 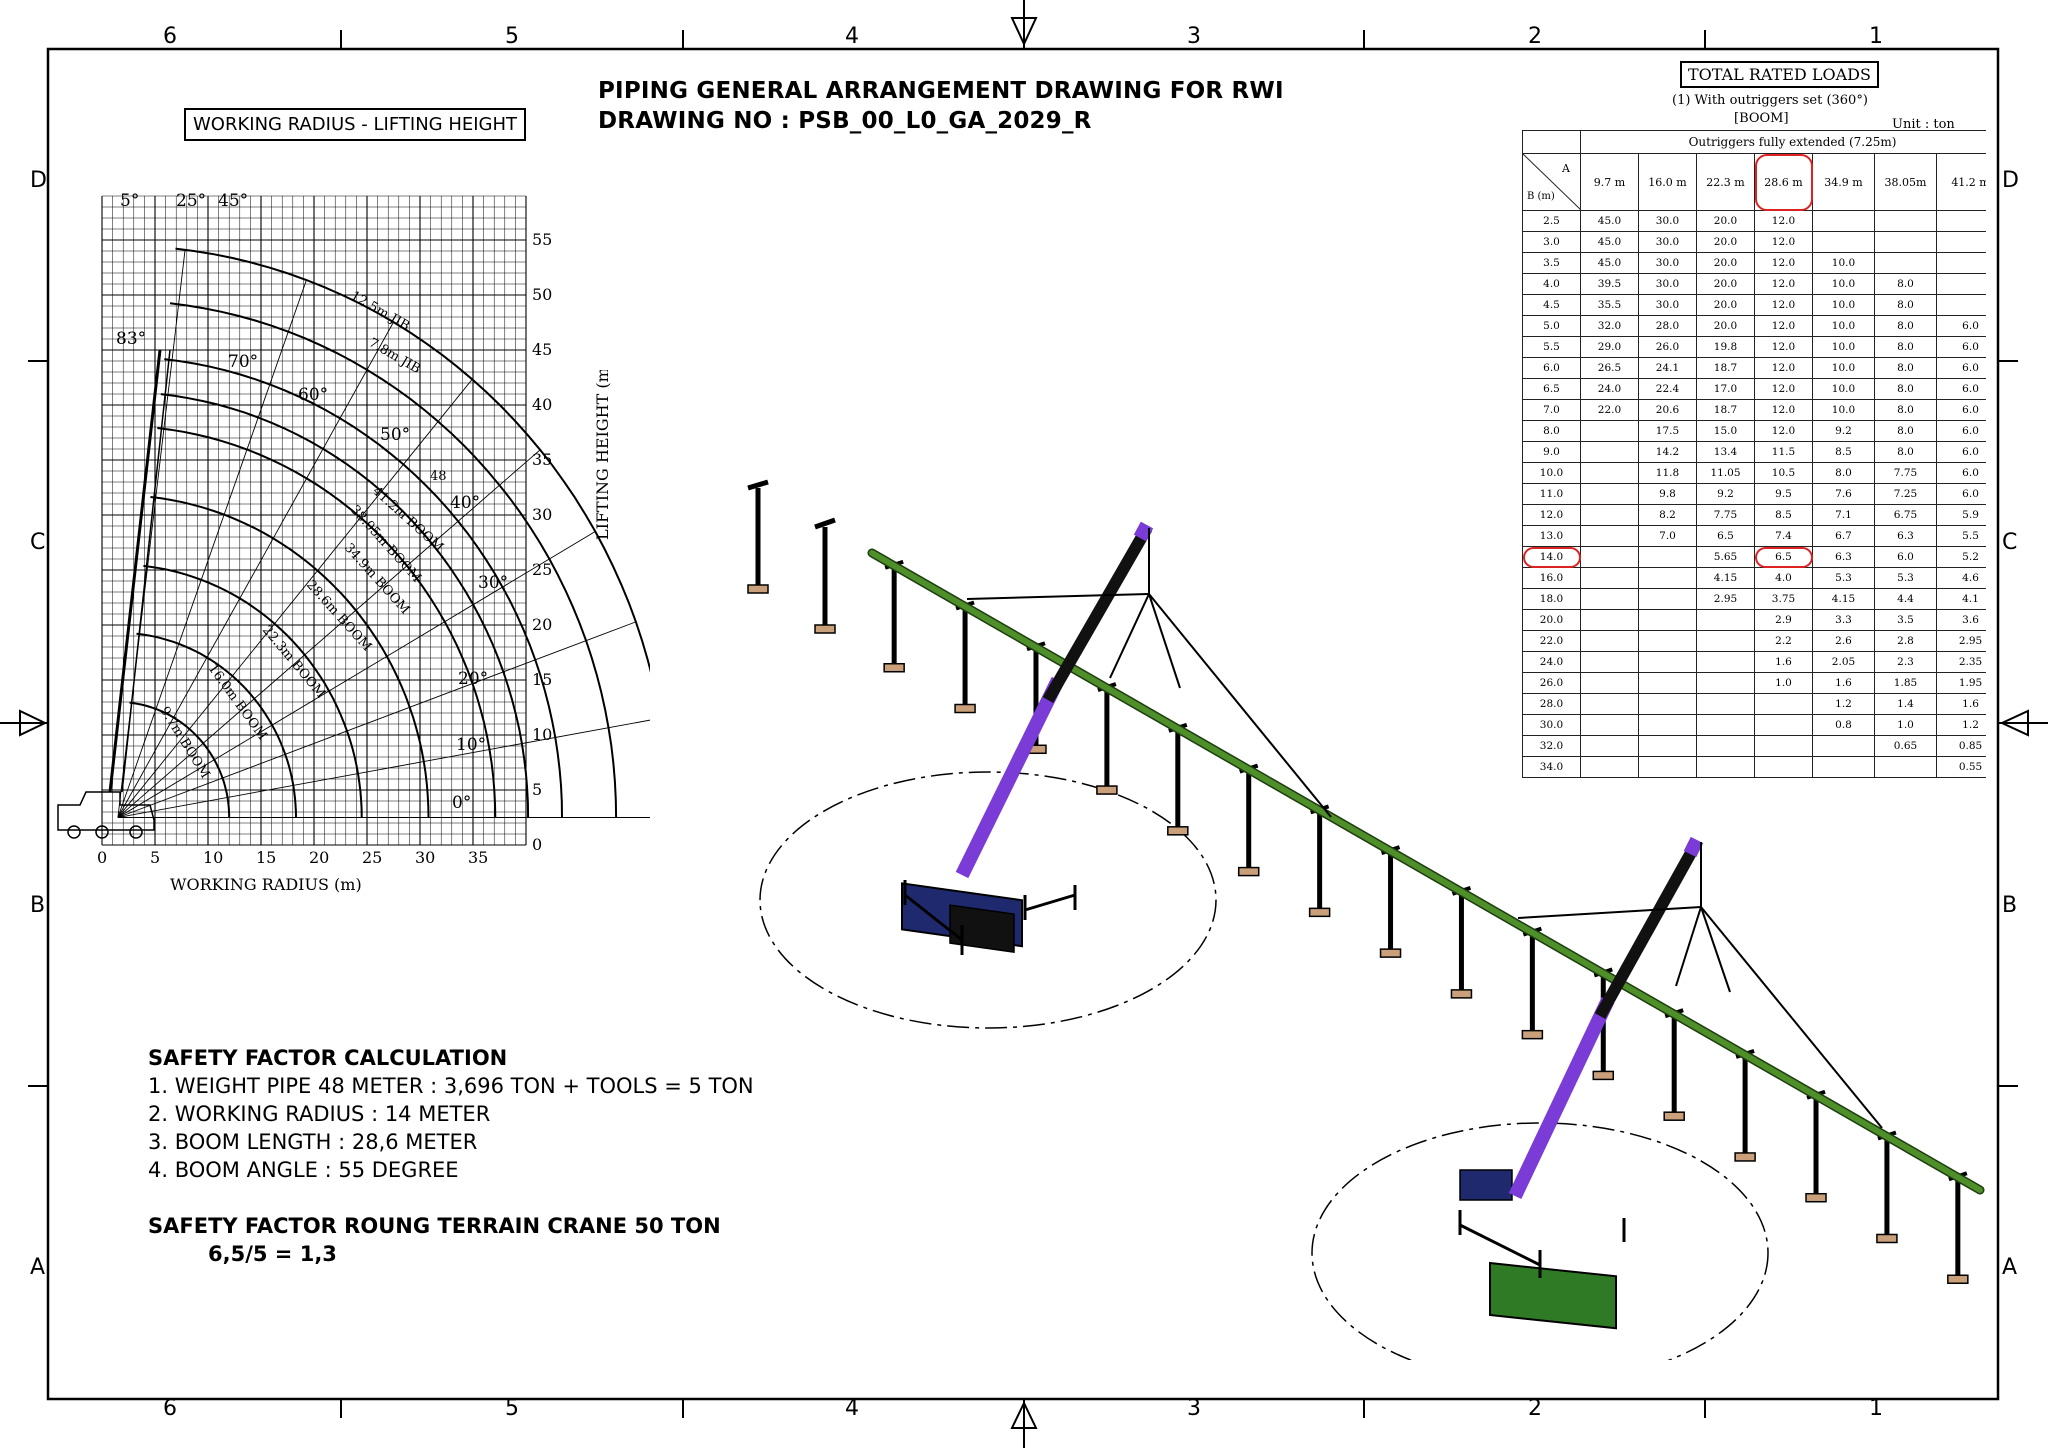 What do you see at coordinates (1843, 725) in the screenshot?
I see `load-table-load-cell: 0.8` at bounding box center [1843, 725].